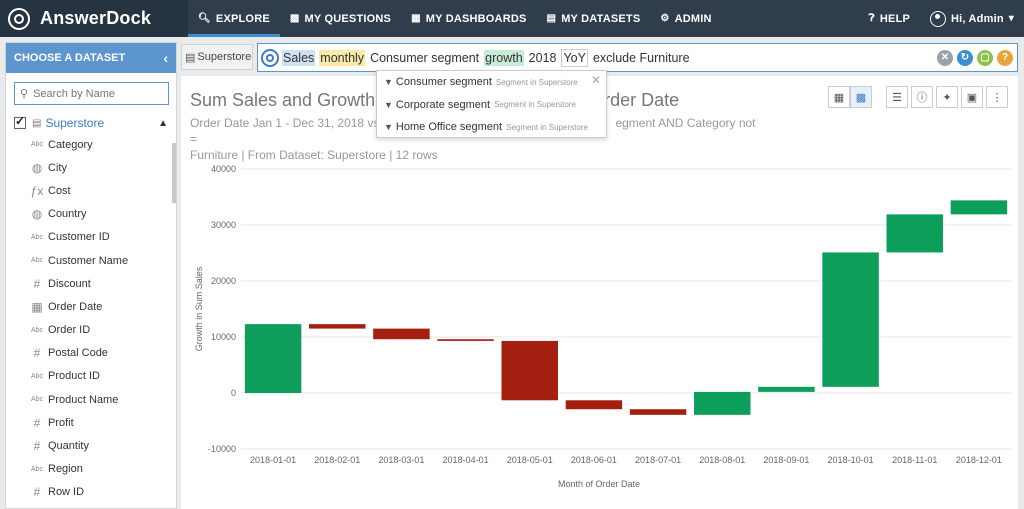 This screenshot has height=509, width=1024. Describe the element at coordinates (223, 169) in the screenshot. I see `y-tick-label: 40000` at that location.